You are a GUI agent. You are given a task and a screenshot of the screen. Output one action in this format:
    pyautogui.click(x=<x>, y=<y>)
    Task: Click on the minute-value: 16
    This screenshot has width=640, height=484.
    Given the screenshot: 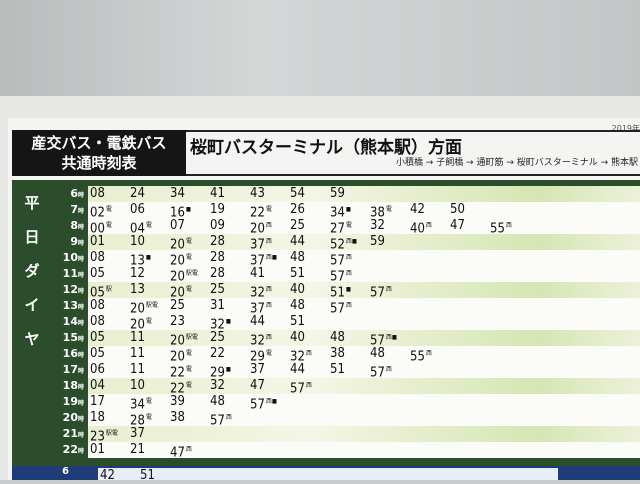 What is the action you would take?
    pyautogui.click(x=177, y=212)
    